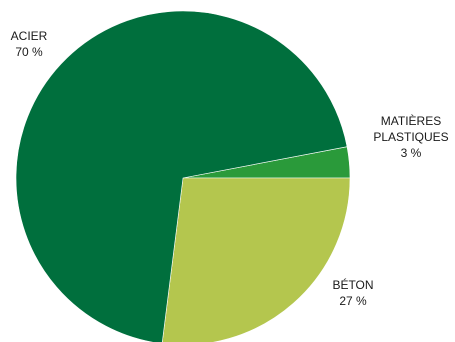  I want to click on slice-name-text: ACIER, so click(29, 36).